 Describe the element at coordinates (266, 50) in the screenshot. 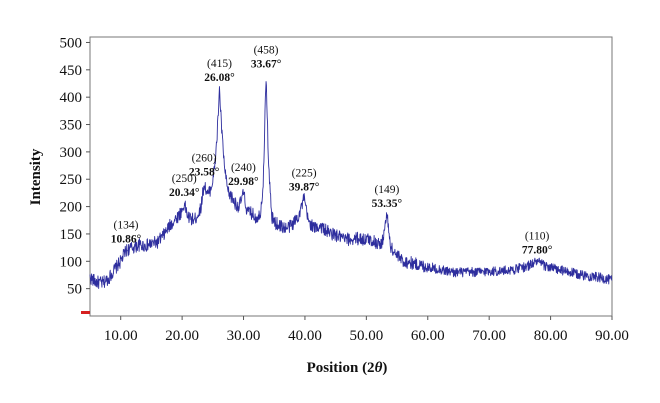

I see `peak-hkl-label: (458)` at that location.